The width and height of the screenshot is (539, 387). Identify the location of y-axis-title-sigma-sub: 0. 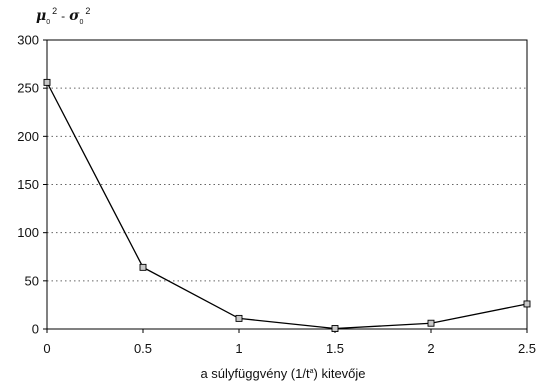
(82, 22).